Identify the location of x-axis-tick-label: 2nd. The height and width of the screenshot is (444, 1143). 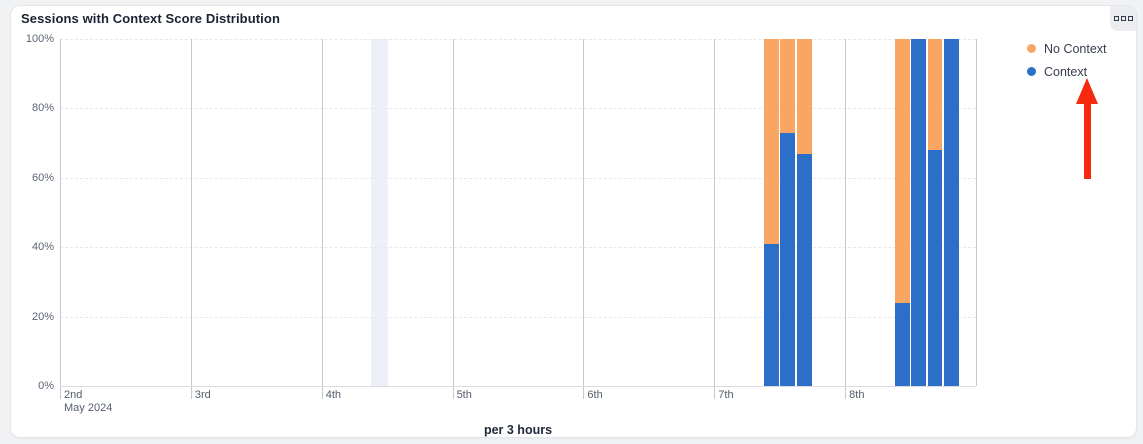
(73, 395).